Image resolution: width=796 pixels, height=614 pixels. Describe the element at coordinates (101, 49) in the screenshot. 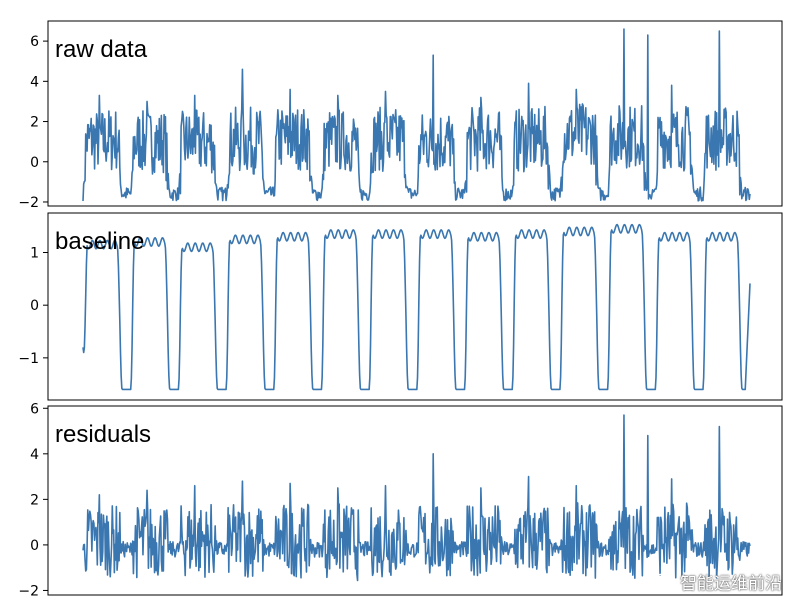

I see `panel-title: raw data` at that location.